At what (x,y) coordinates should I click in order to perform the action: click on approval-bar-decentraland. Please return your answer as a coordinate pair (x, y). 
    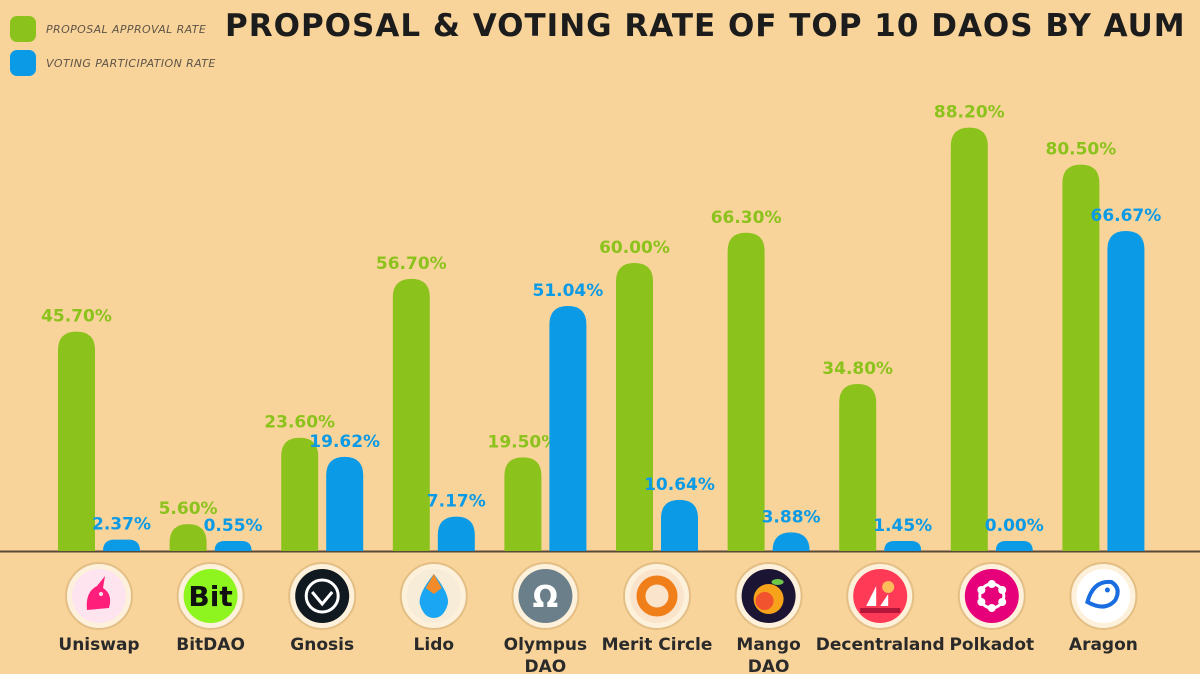
    Looking at the image, I should click on (858, 467).